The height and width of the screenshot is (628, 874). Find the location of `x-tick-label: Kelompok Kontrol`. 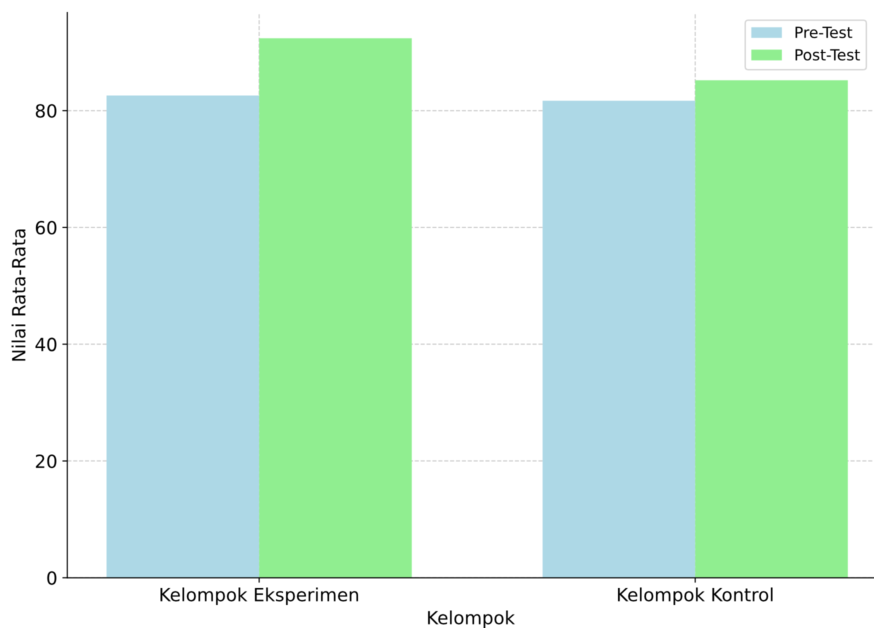

x-tick-label: Kelompok Kontrol is located at coordinates (695, 596).